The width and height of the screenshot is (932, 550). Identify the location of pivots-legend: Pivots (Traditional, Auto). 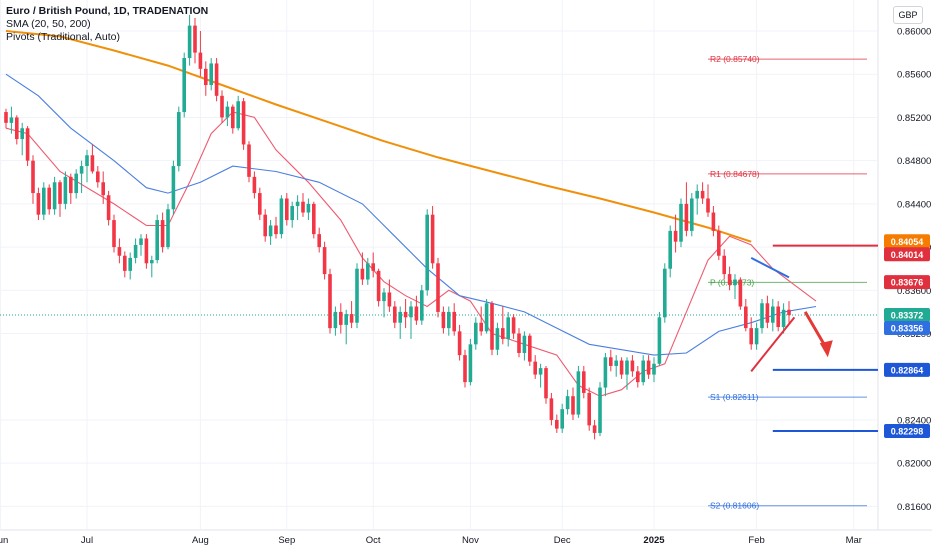
(63, 37).